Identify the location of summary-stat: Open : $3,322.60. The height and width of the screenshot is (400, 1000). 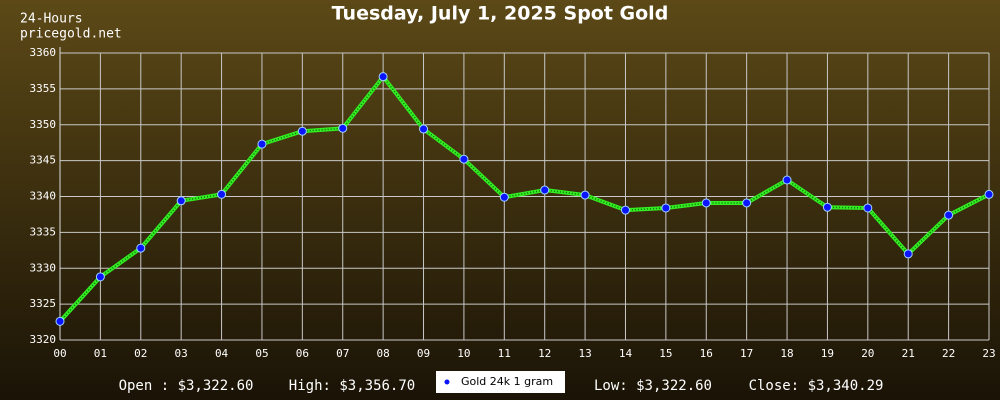
(186, 386).